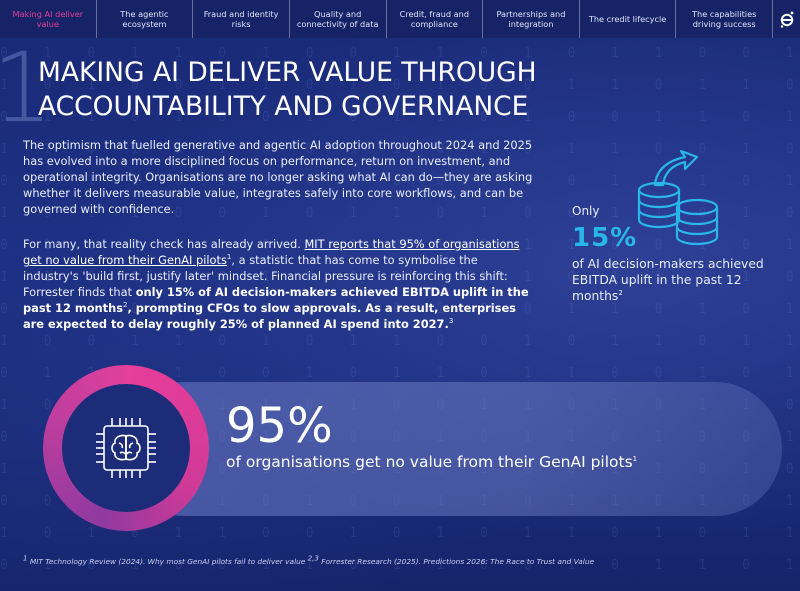 The image size is (800, 591). What do you see at coordinates (125, 305) in the screenshot?
I see `footnote-ref-2: 2` at bounding box center [125, 305].